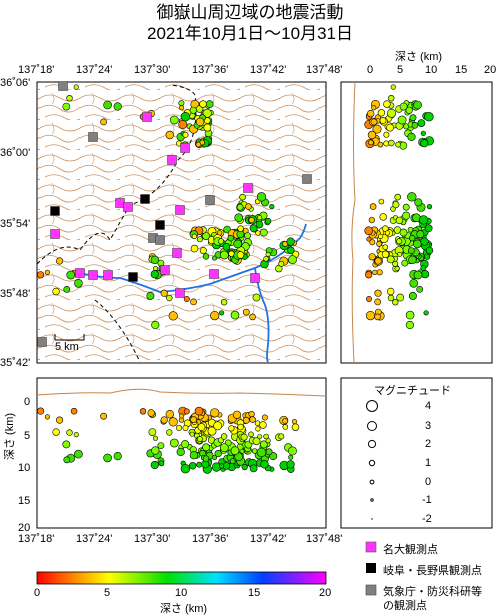  I want to click on map-lat-tick-4: 35˚42', so click(15, 363).